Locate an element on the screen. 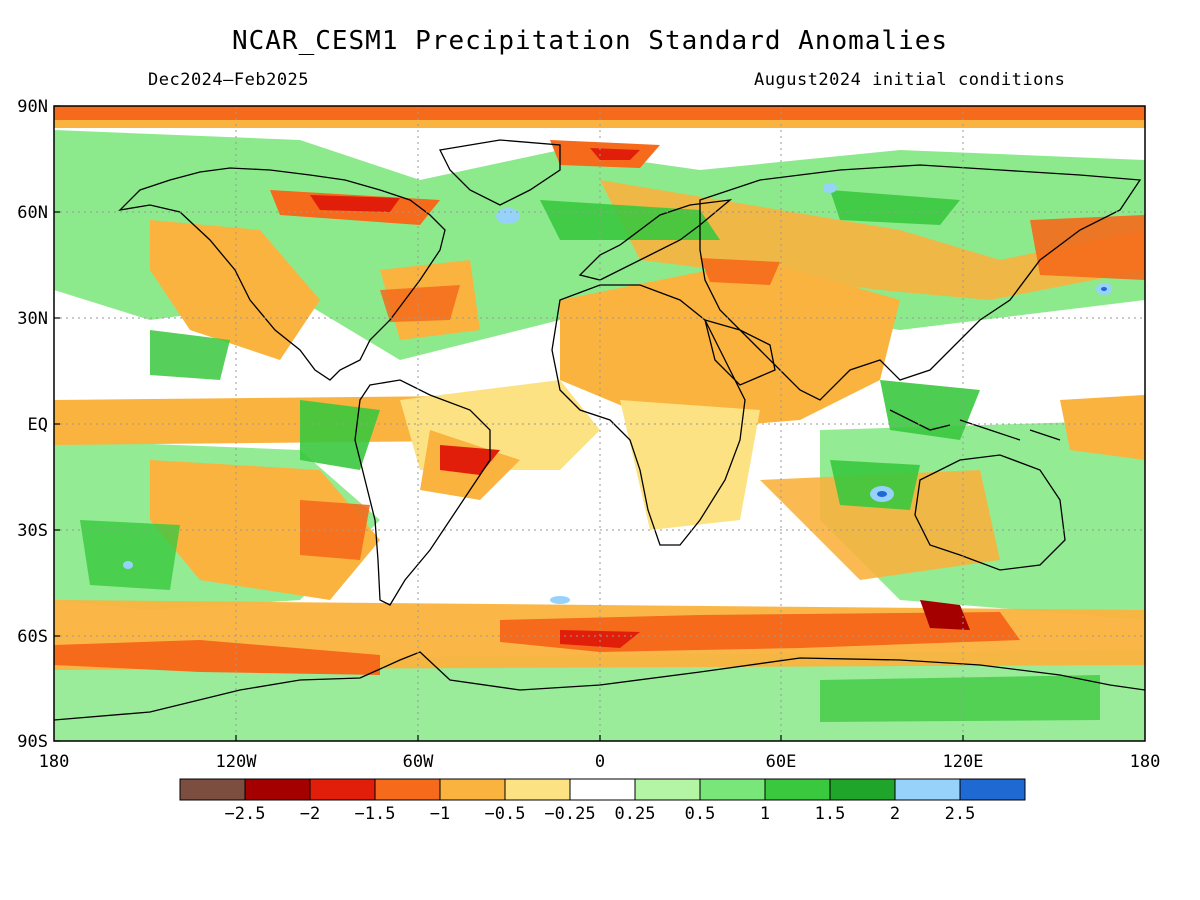  lon-label-180e: 180 is located at coordinates (1145, 762).